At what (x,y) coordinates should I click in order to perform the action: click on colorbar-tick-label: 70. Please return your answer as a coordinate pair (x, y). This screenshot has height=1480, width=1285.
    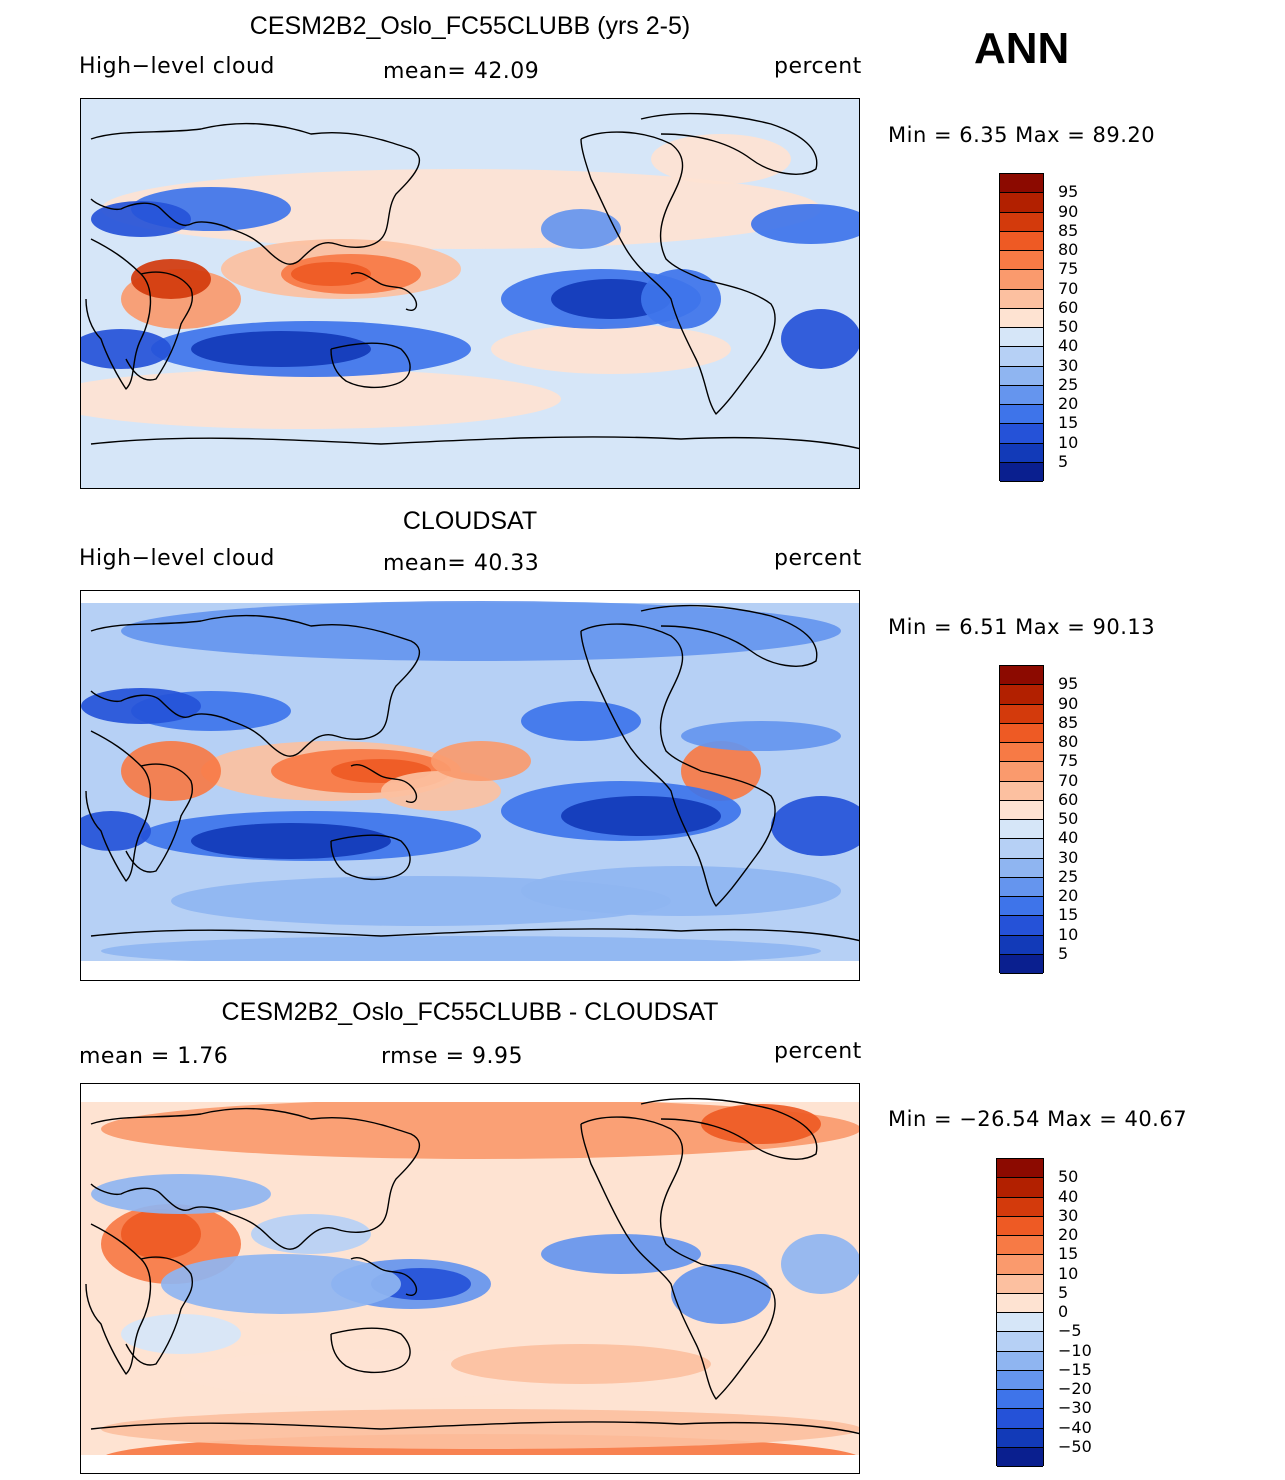
    Looking at the image, I should click on (1068, 288).